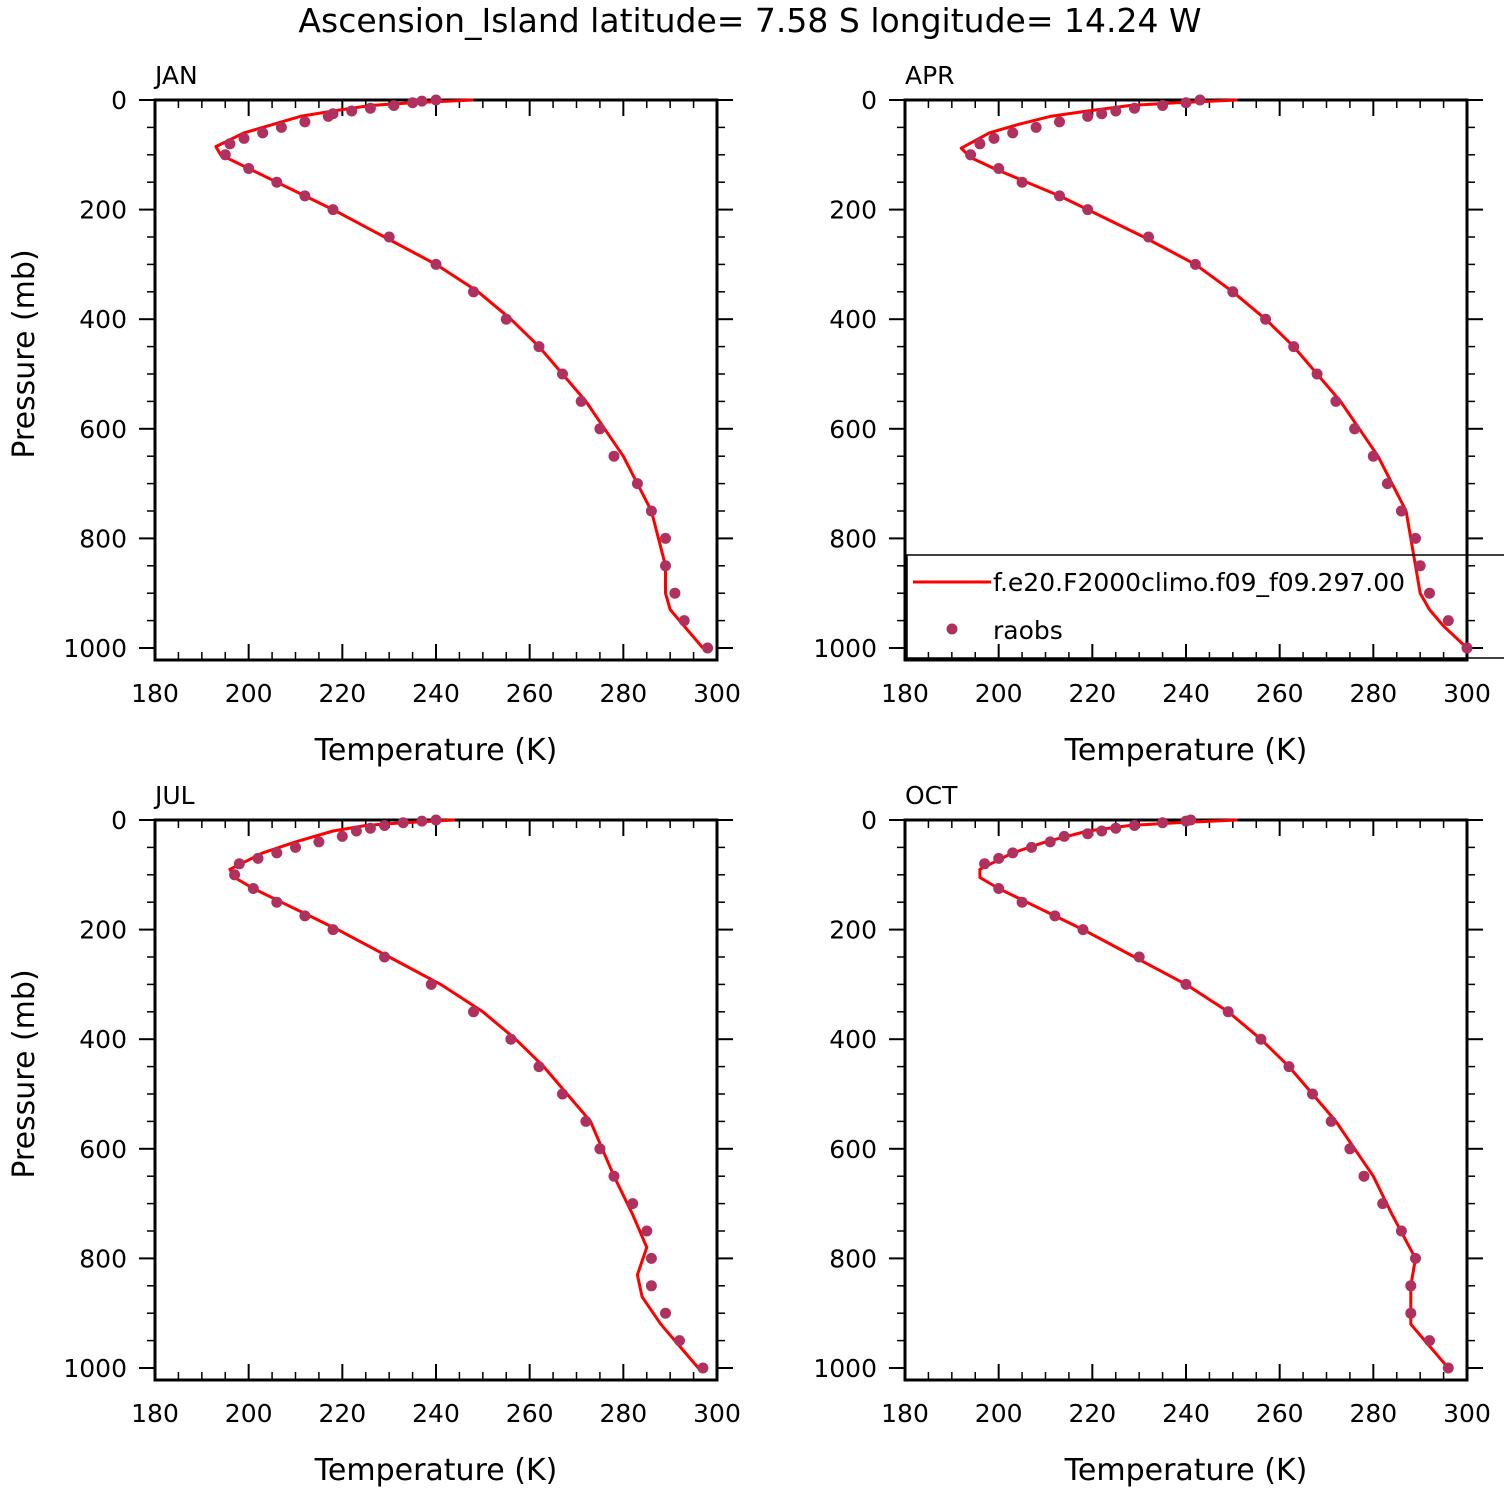  What do you see at coordinates (1199, 582) in the screenshot?
I see `legend-model-label: f.e20.F2000climo.f09_f09.297.00` at bounding box center [1199, 582].